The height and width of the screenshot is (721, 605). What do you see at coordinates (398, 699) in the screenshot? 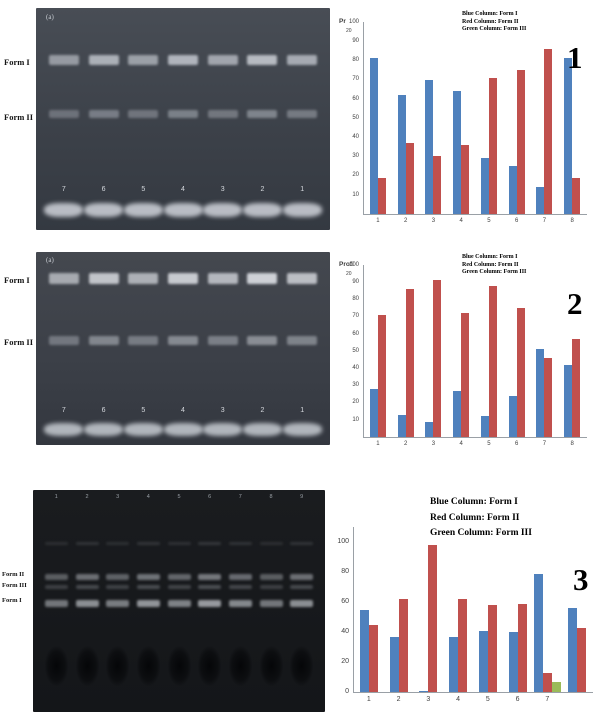
I see `x-category-label: 2` at bounding box center [398, 699].